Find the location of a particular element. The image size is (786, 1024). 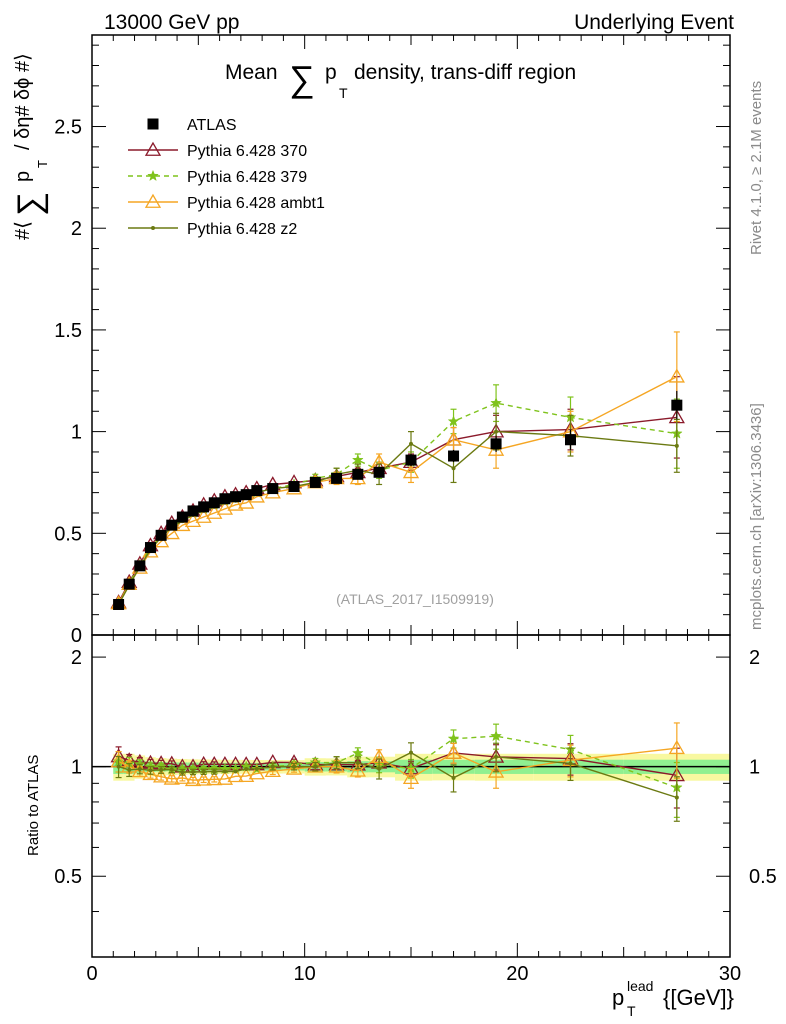

ylabel-hash: #⟨ is located at coordinates (23, 230).